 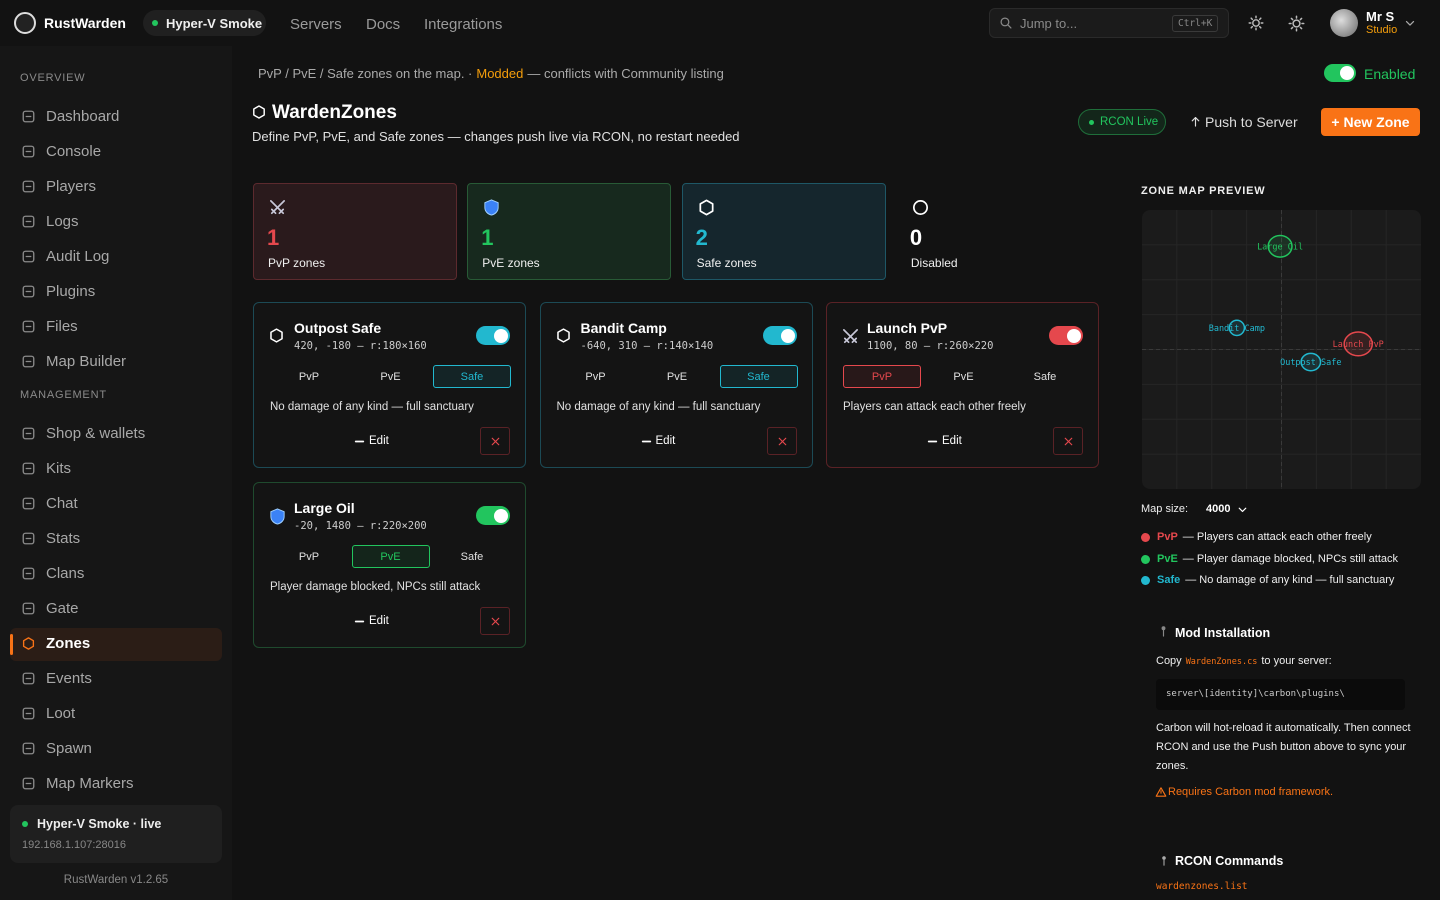 What do you see at coordinates (59, 468) in the screenshot?
I see `sidebar-item: Kits` at bounding box center [59, 468].